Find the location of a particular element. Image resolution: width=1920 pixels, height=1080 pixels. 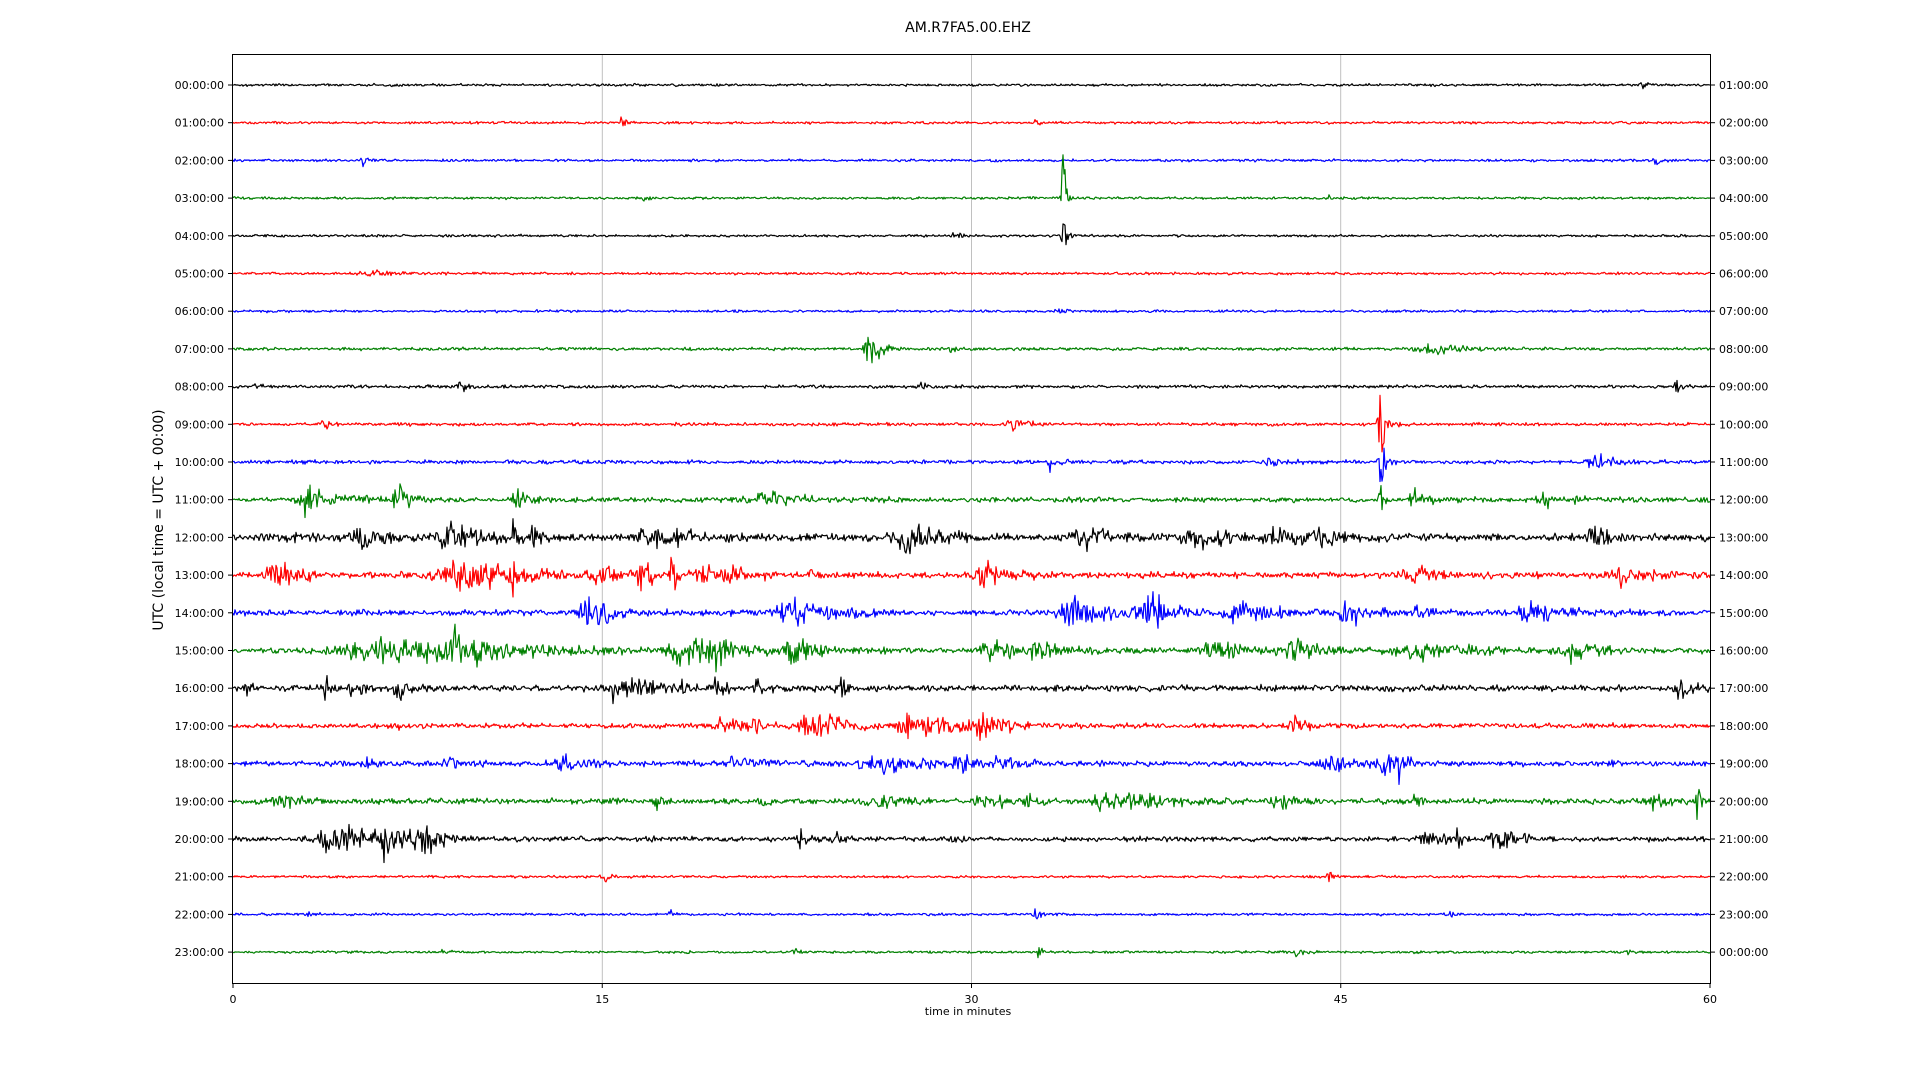

y-tick-label-left: 11:00:00 is located at coordinates (199, 500).